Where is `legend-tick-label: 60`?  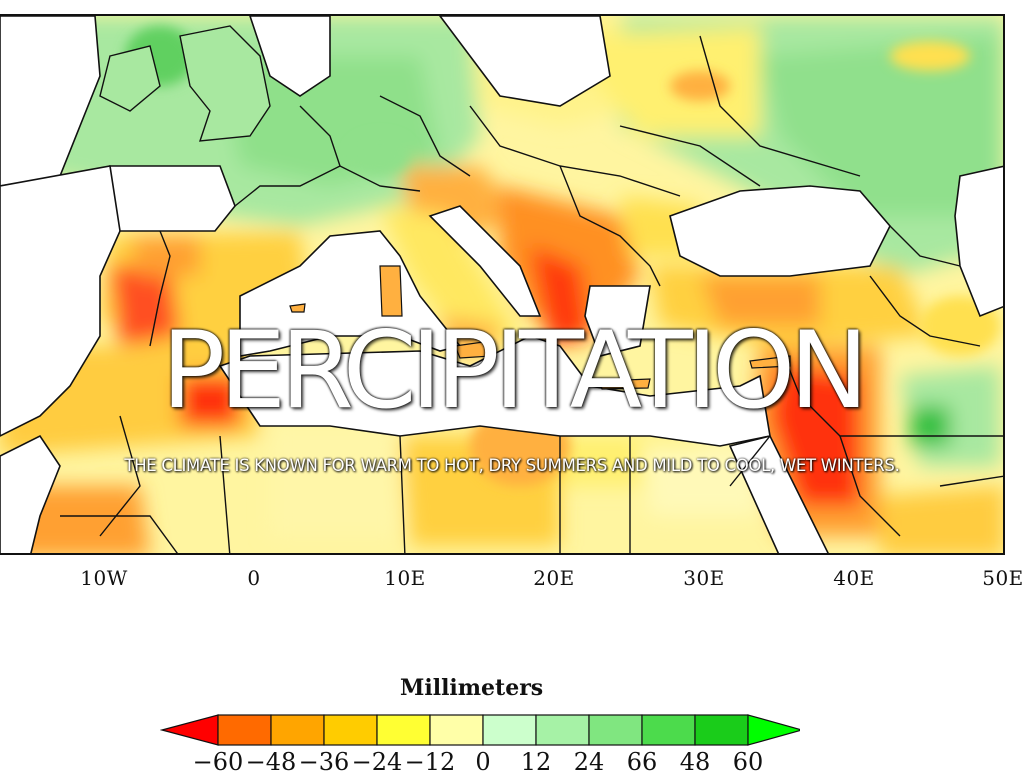
legend-tick-label: 60 is located at coordinates (748, 762).